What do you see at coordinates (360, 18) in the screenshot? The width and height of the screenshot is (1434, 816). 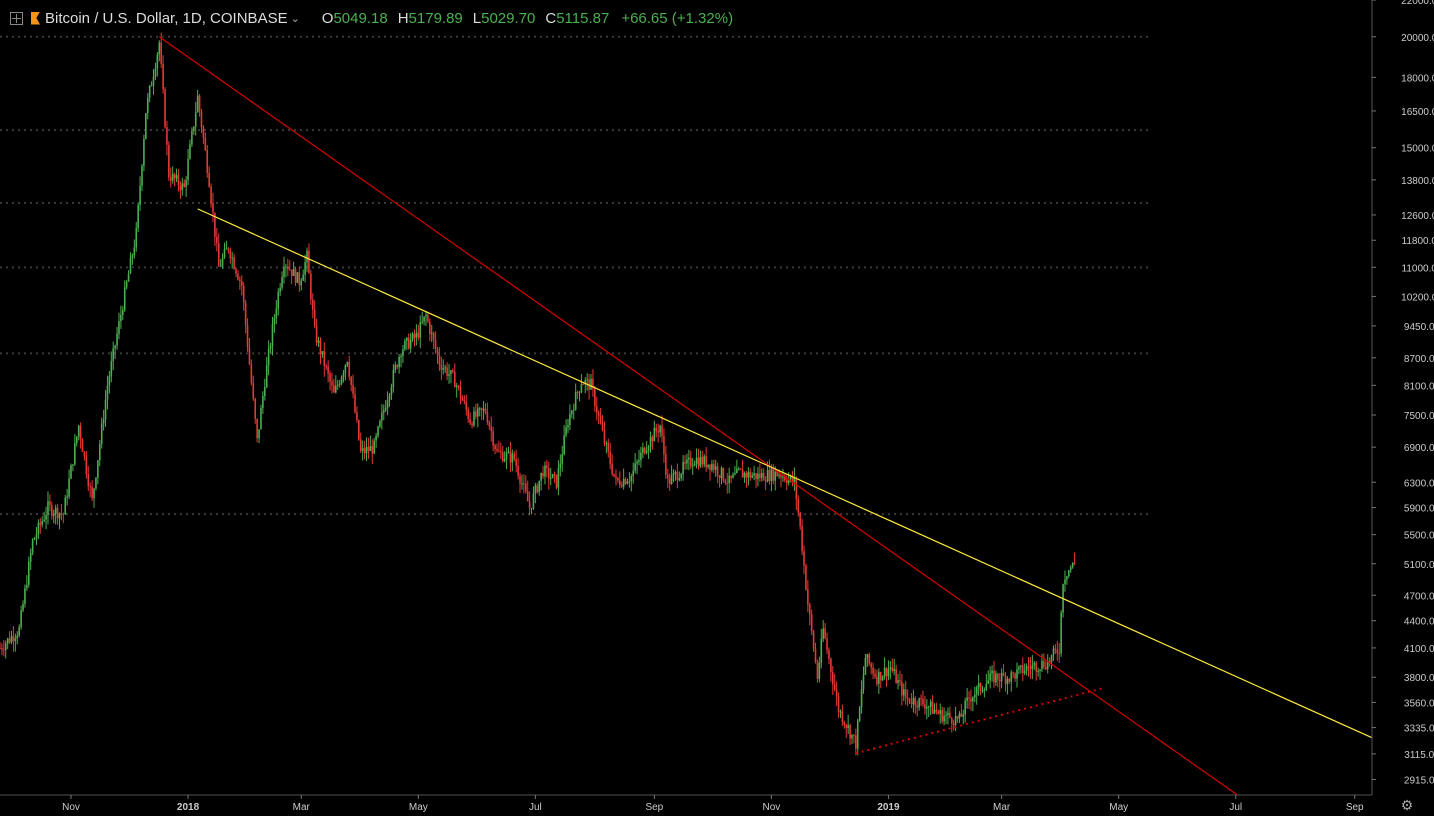 I see `open-value: 5049.18` at bounding box center [360, 18].